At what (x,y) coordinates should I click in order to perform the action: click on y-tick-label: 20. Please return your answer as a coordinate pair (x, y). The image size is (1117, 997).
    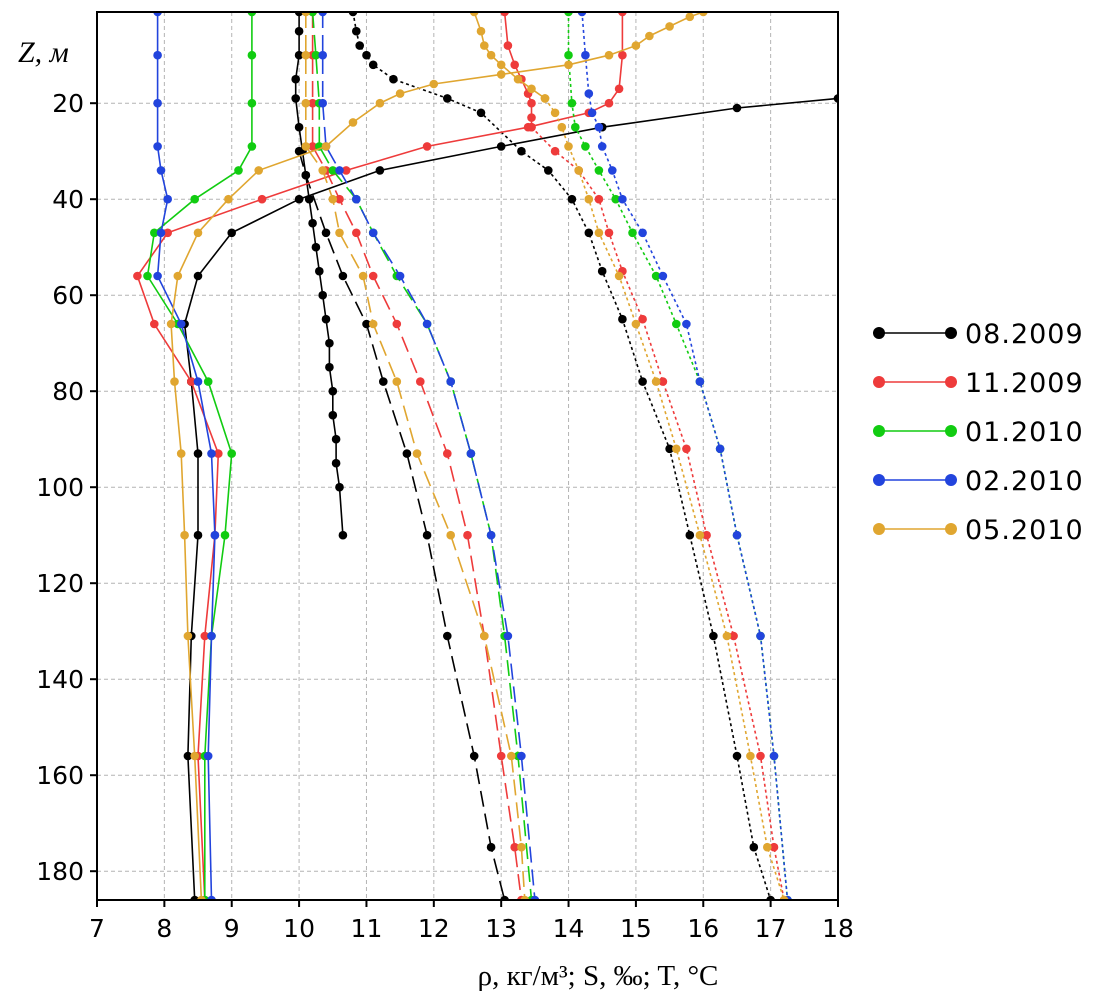
    Looking at the image, I should click on (68, 103).